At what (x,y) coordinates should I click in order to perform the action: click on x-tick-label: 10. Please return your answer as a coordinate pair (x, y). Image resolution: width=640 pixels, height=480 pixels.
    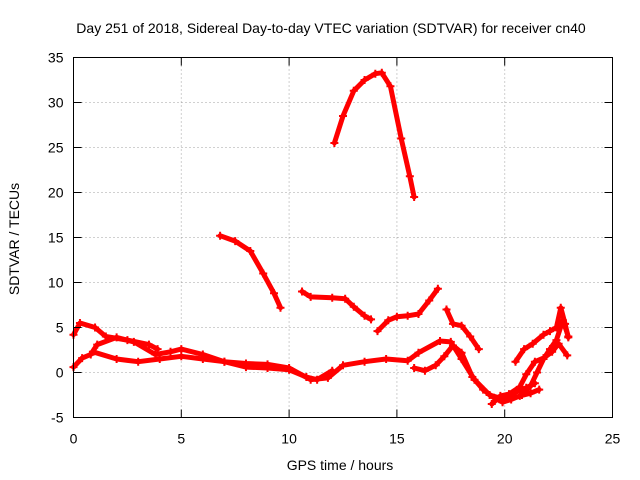
    Looking at the image, I should click on (289, 439).